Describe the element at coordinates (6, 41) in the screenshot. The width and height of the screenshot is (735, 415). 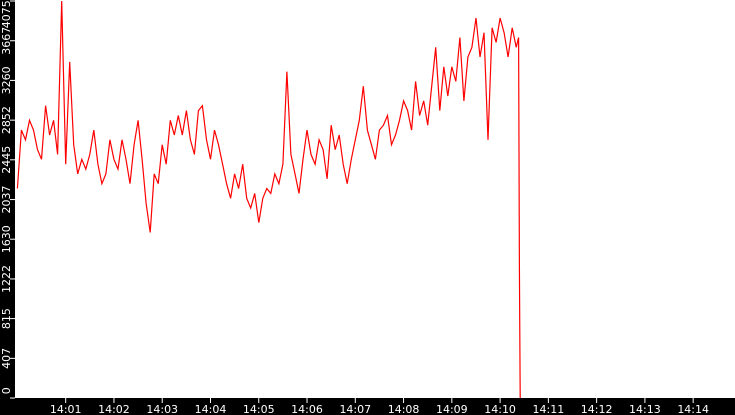
I see `y-tick-label: 3667` at that location.